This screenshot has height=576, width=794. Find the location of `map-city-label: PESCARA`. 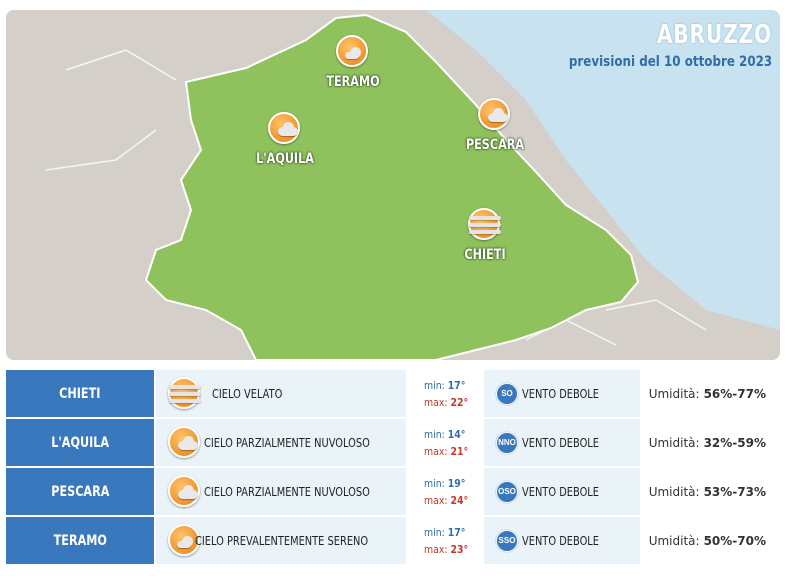

map-city-label: PESCARA is located at coordinates (495, 145).